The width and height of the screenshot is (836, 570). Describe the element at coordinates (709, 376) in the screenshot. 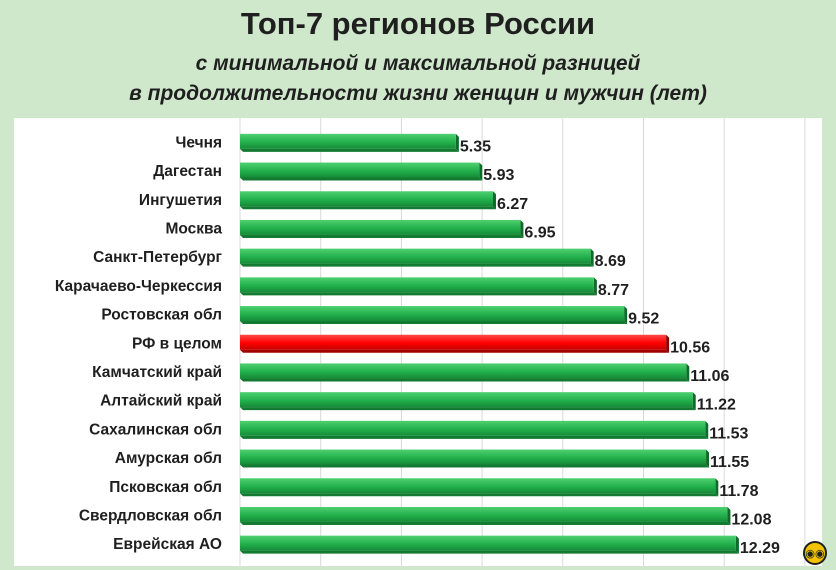

I see `value-label: 11.06` at that location.